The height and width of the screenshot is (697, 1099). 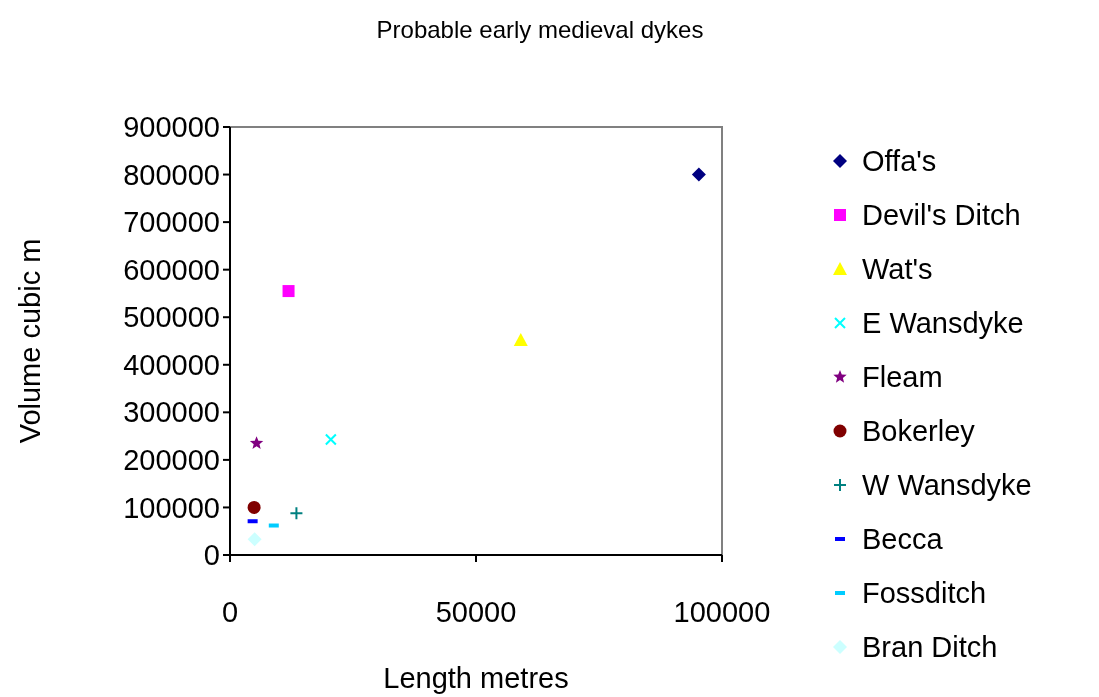 I want to click on legend-label: Bran Ditch, so click(x=930, y=647).